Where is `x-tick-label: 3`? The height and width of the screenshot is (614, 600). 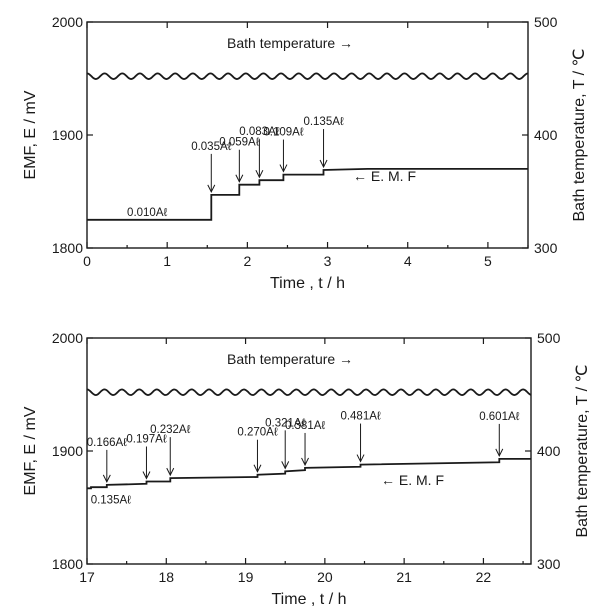 x-tick-label: 3 is located at coordinates (328, 261).